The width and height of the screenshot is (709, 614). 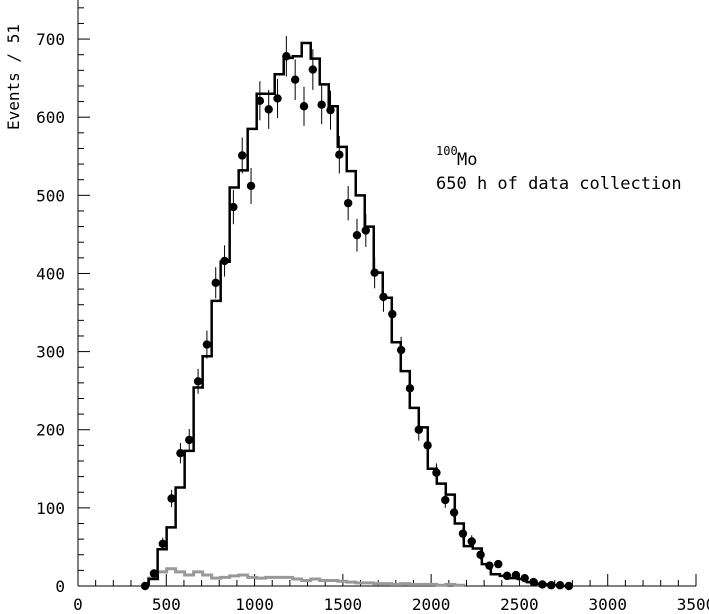 I want to click on y-tick-label: 0, so click(x=60, y=586).